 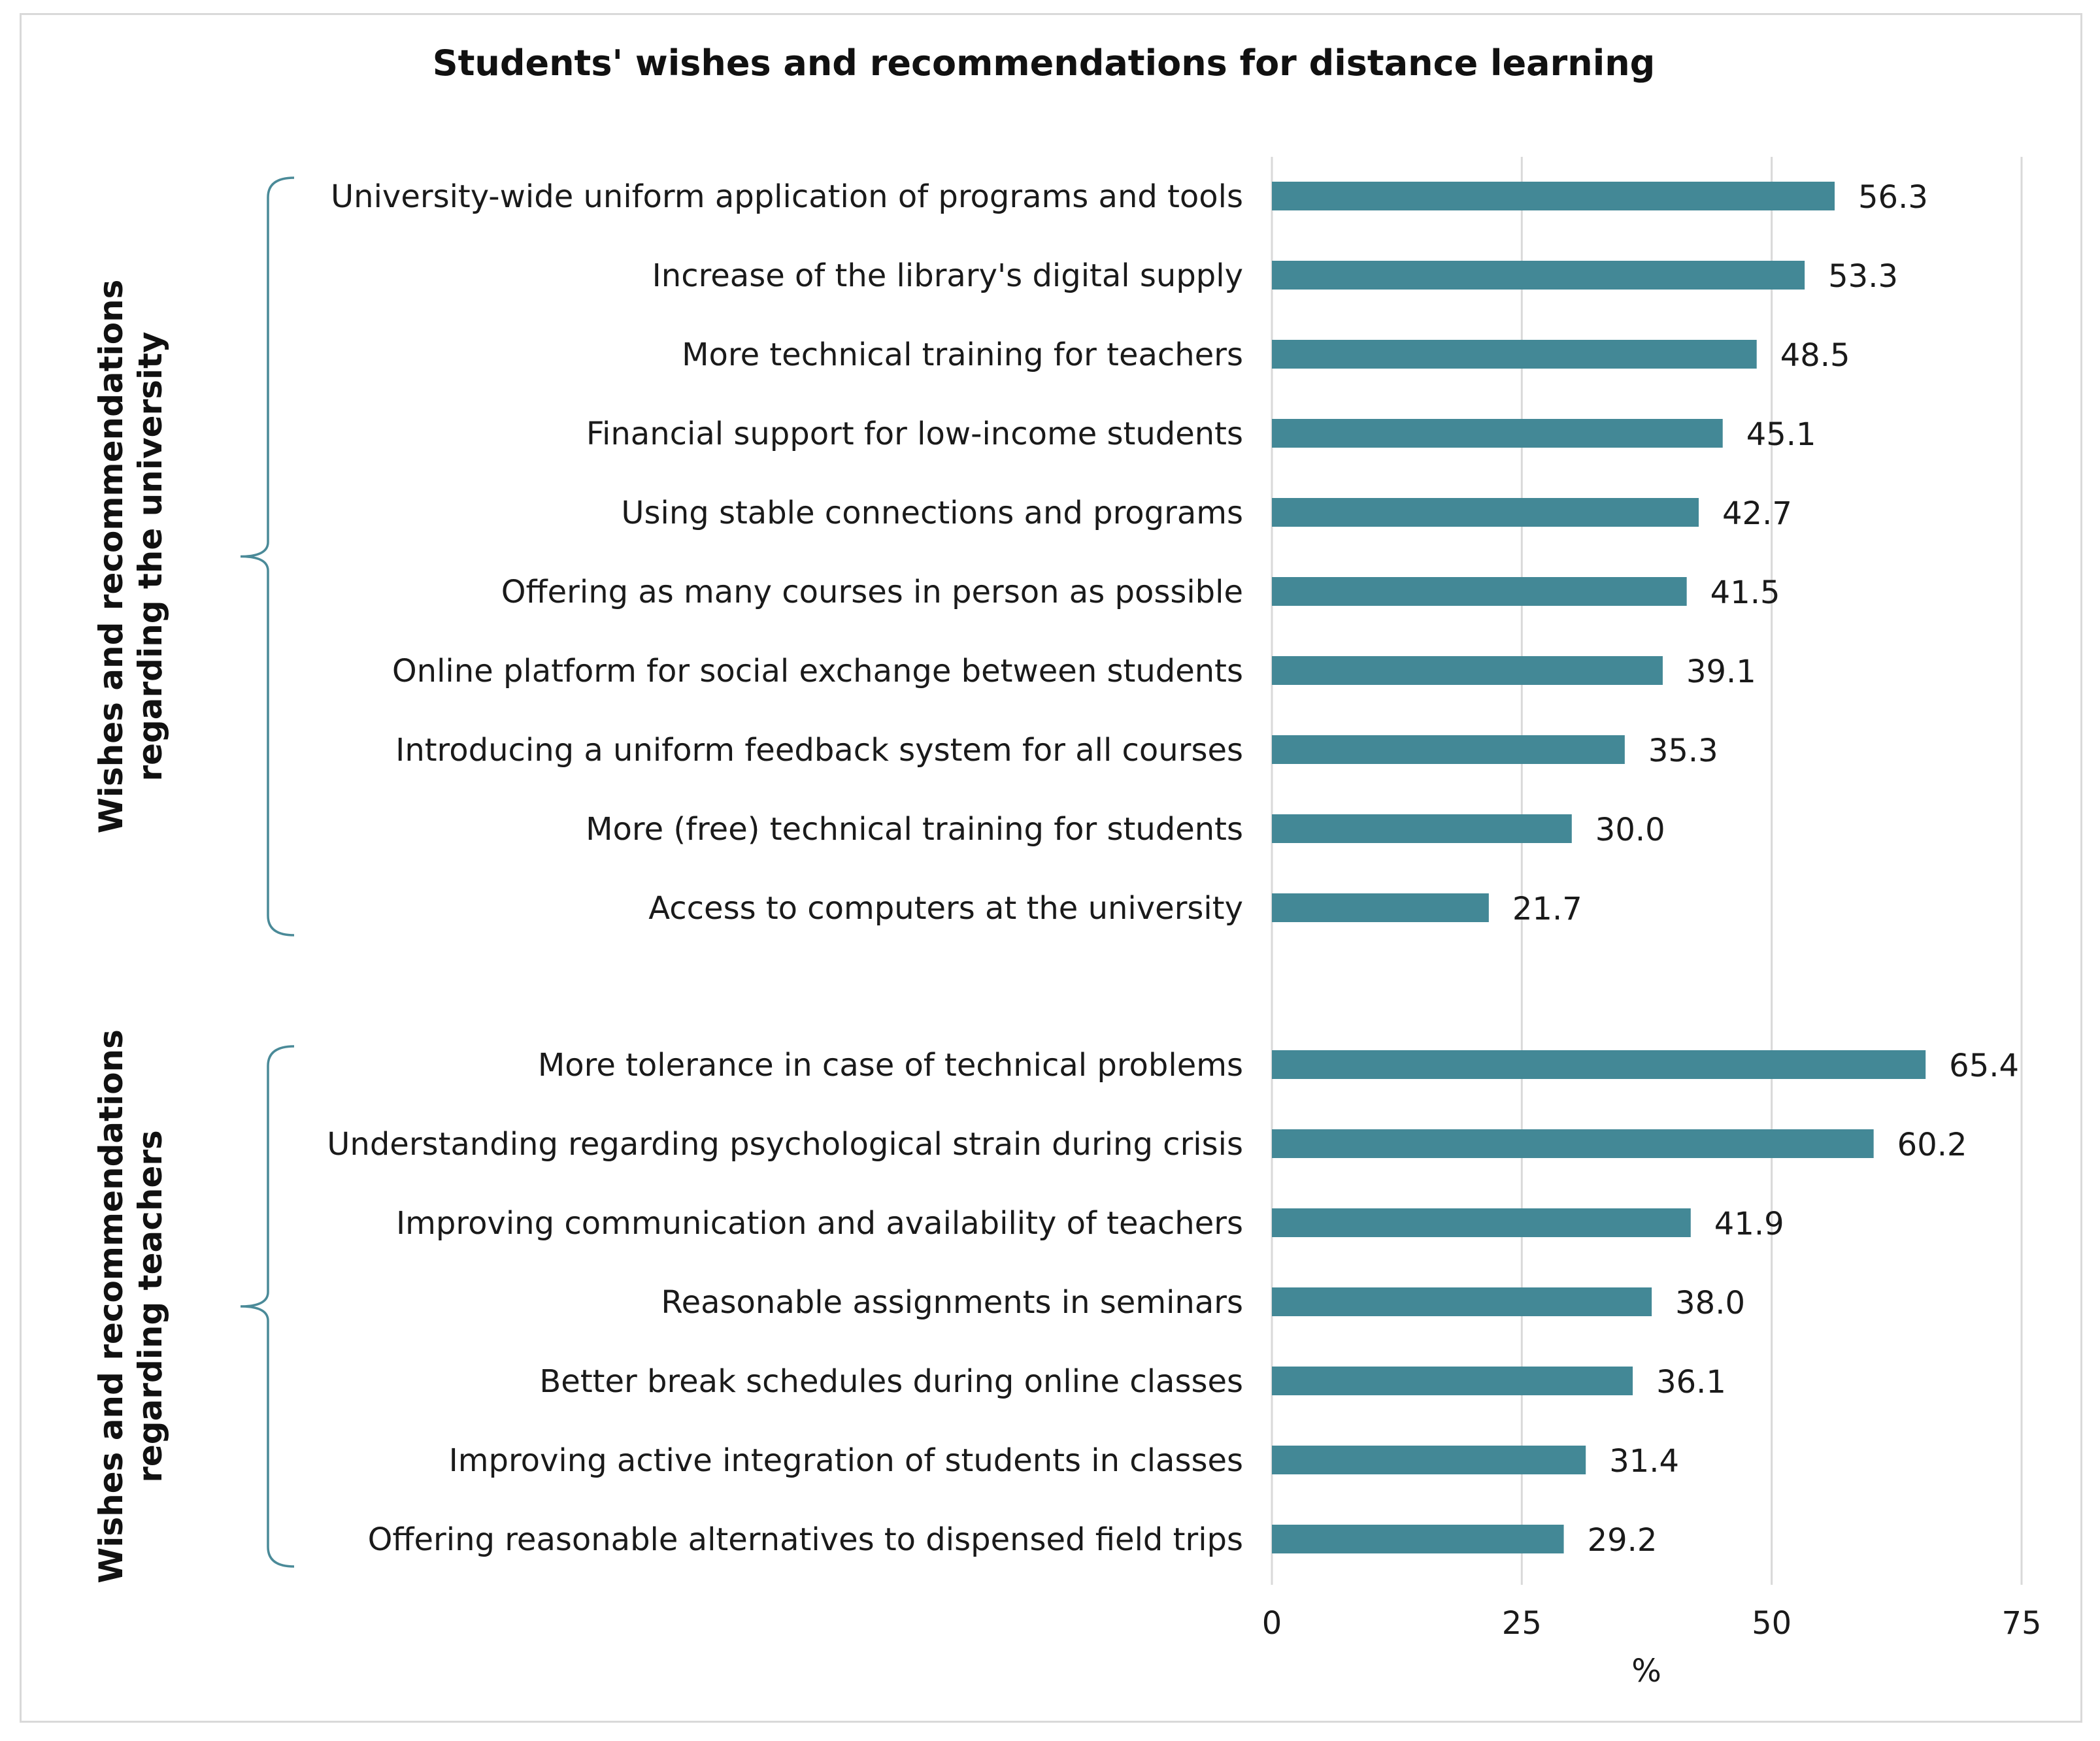 I want to click on data-label: 48.5, so click(x=1815, y=356).